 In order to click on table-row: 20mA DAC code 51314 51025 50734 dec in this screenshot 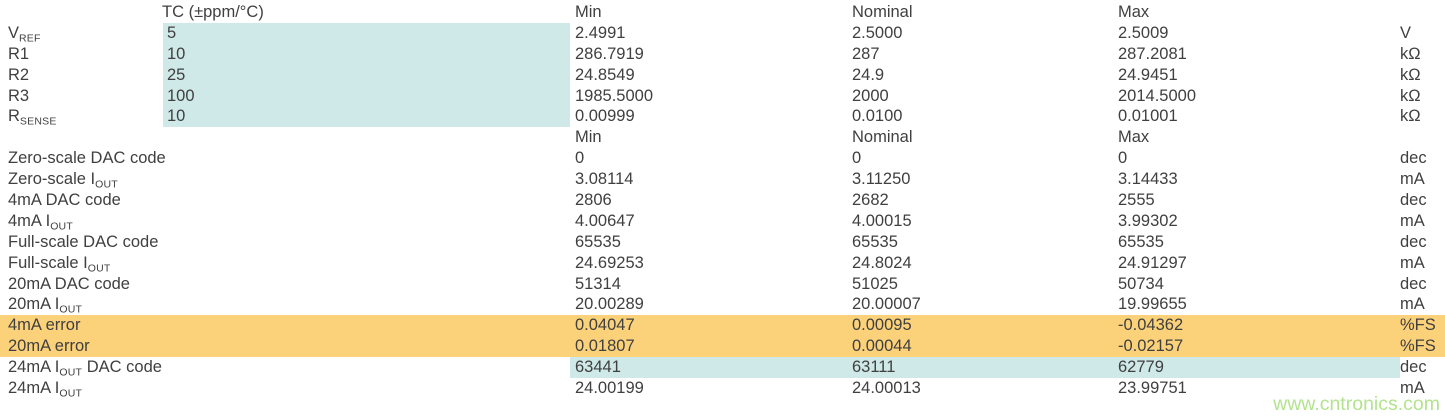, I will do `click(722, 284)`.